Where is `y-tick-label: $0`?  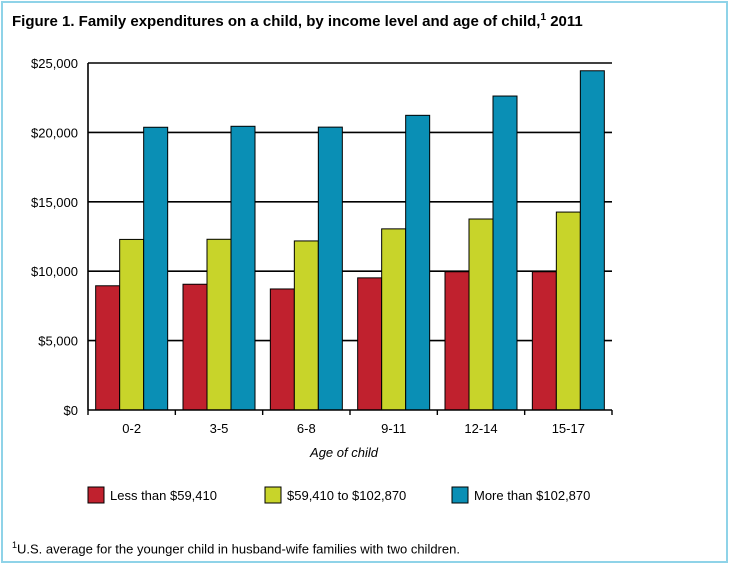
y-tick-label: $0 is located at coordinates (71, 410).